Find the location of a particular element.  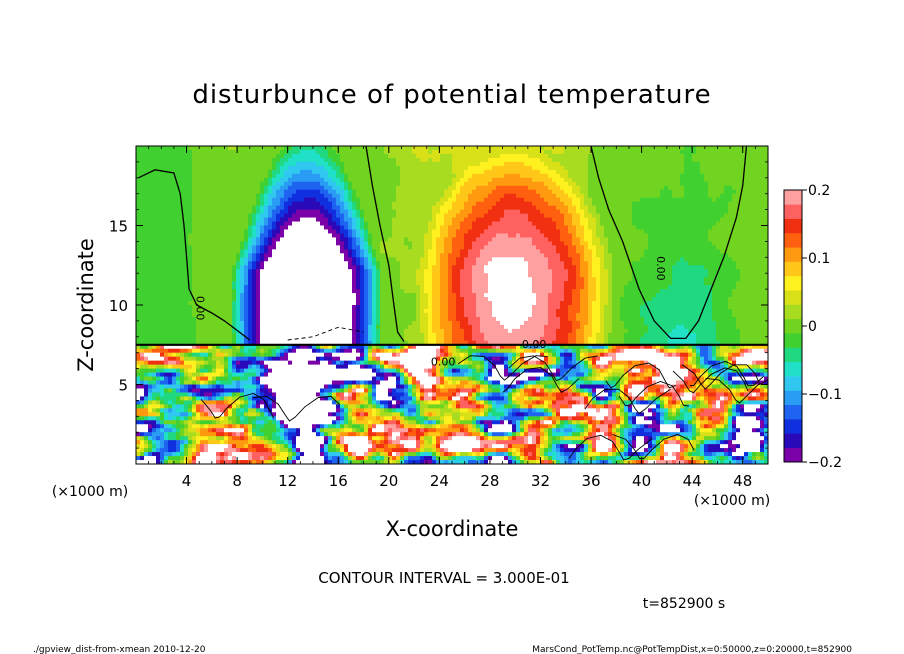

colorbar-tick-label: −0.1 is located at coordinates (825, 395).